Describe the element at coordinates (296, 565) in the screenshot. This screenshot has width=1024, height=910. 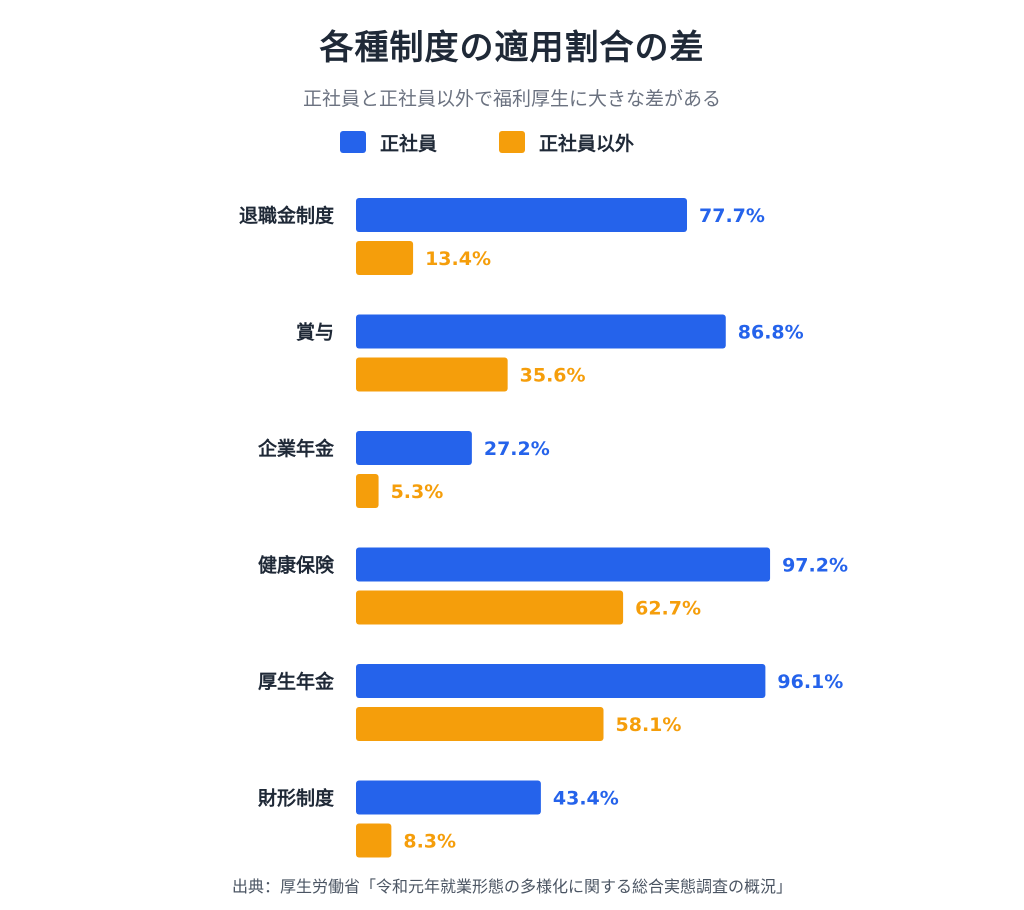
I see `category-label: 健康保険` at that location.